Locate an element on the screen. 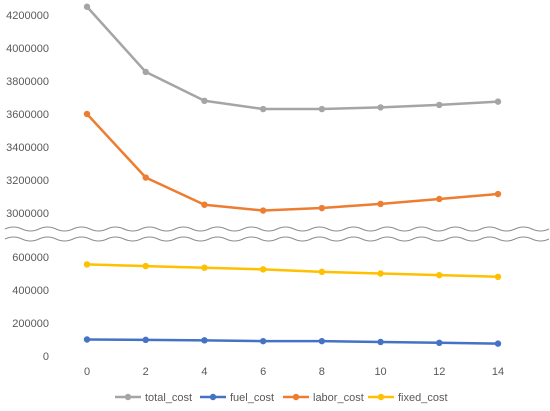 The image size is (550, 411). axis-break is located at coordinates (275, 234).